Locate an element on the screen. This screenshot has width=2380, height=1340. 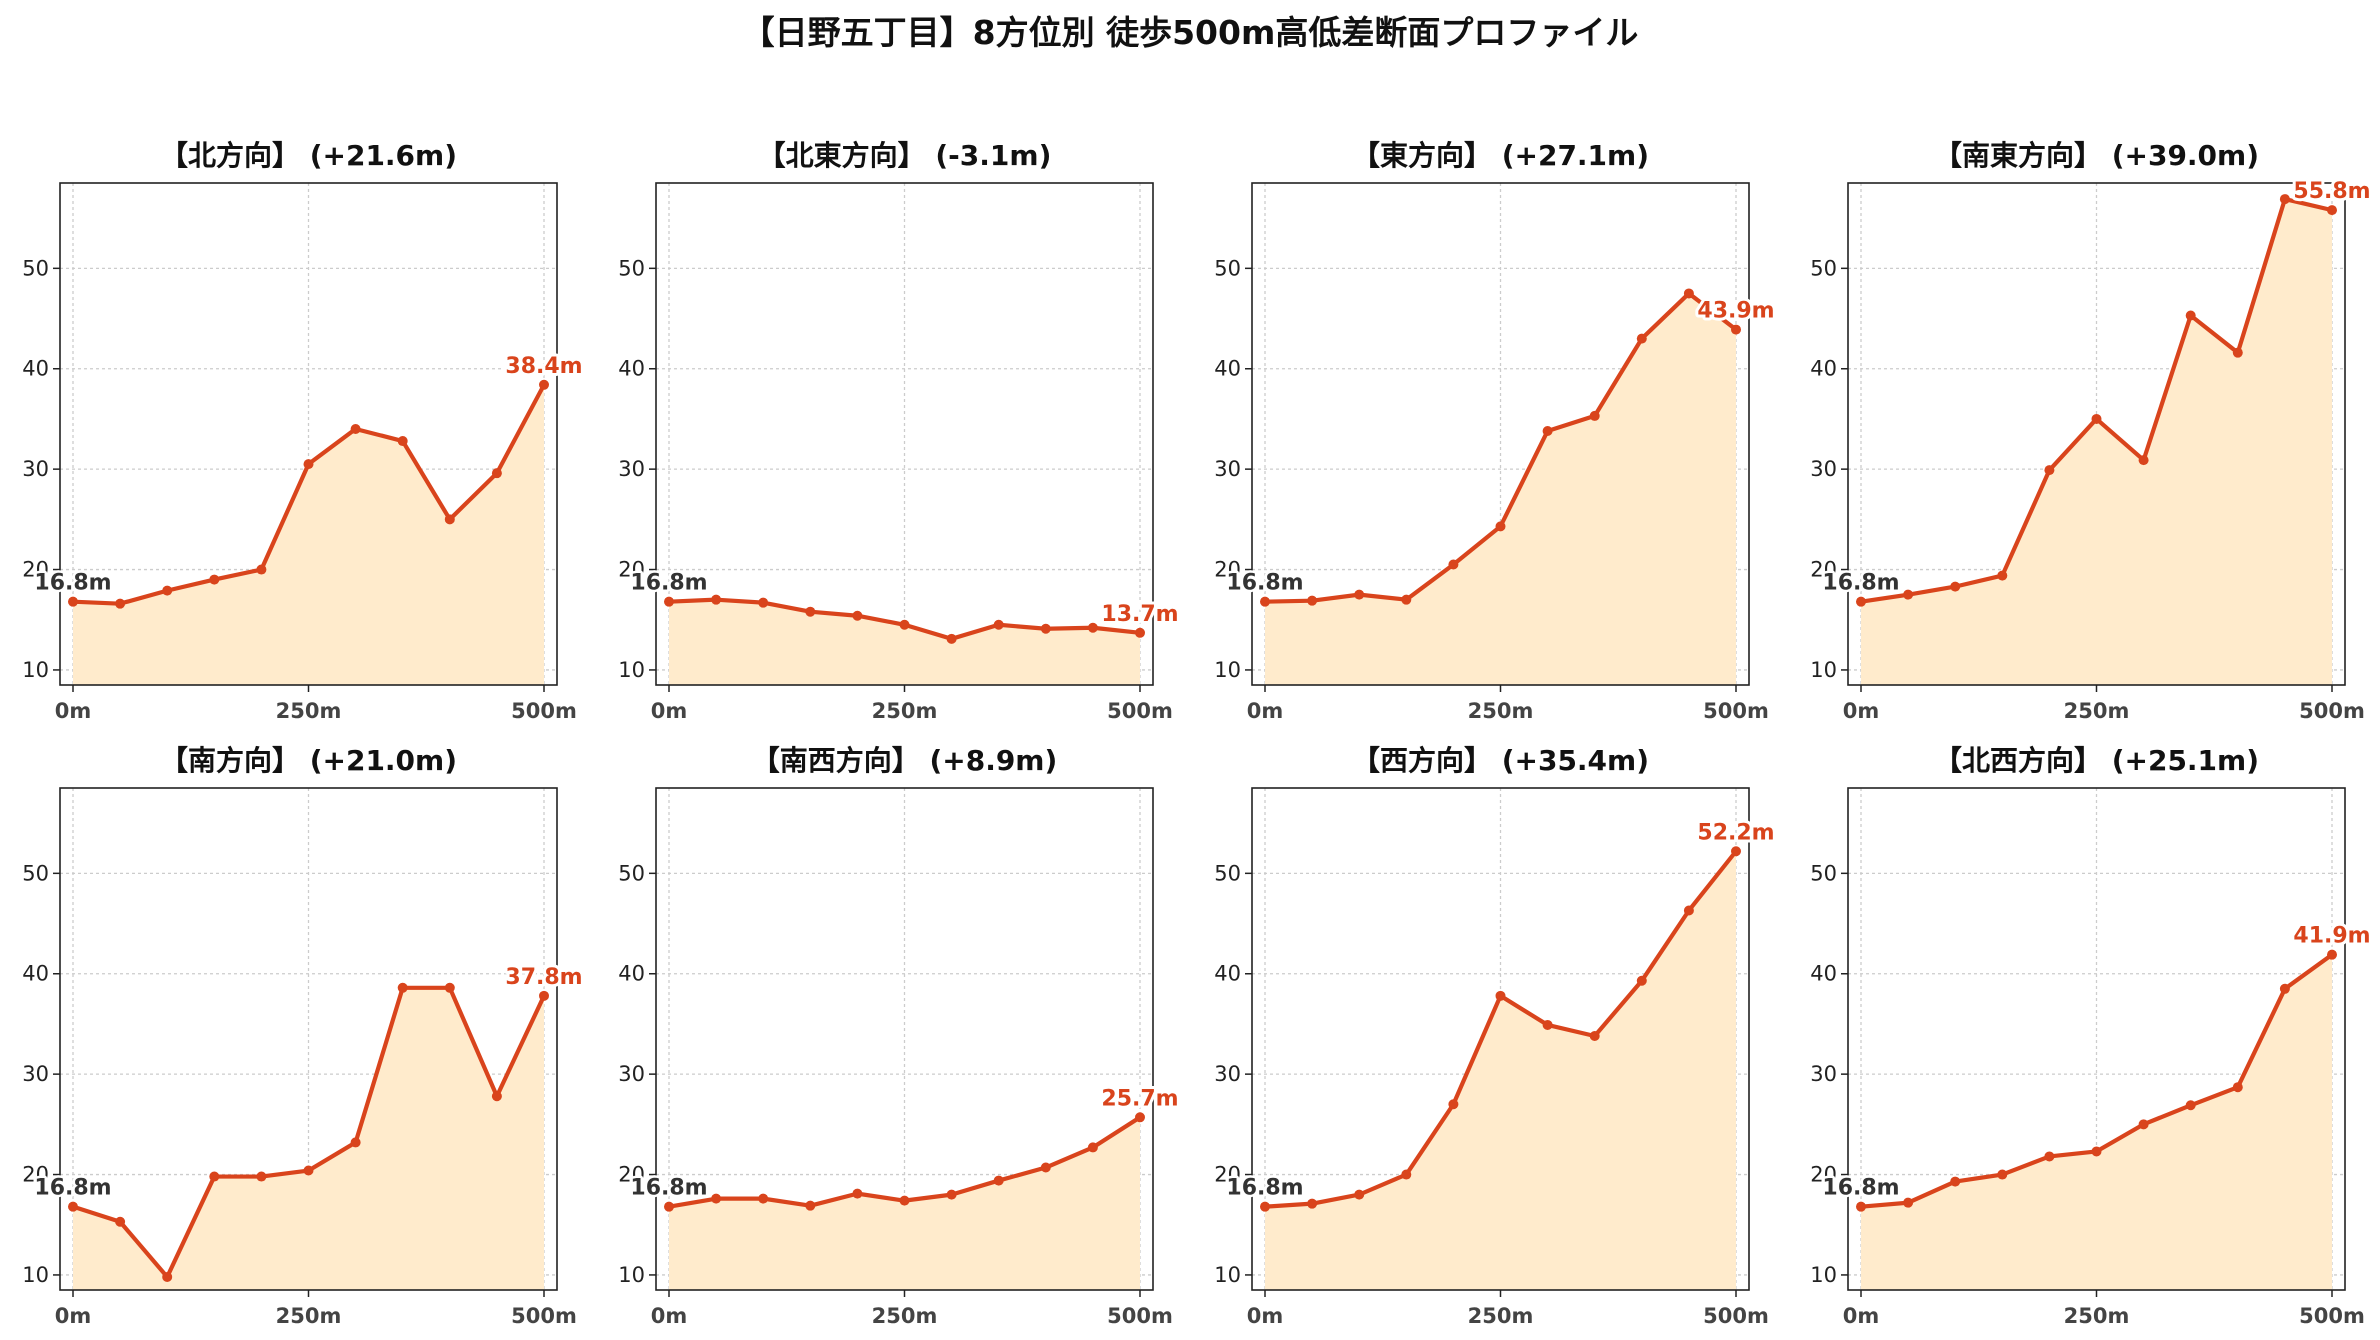
end-value-label: 37.8m is located at coordinates (543, 977).